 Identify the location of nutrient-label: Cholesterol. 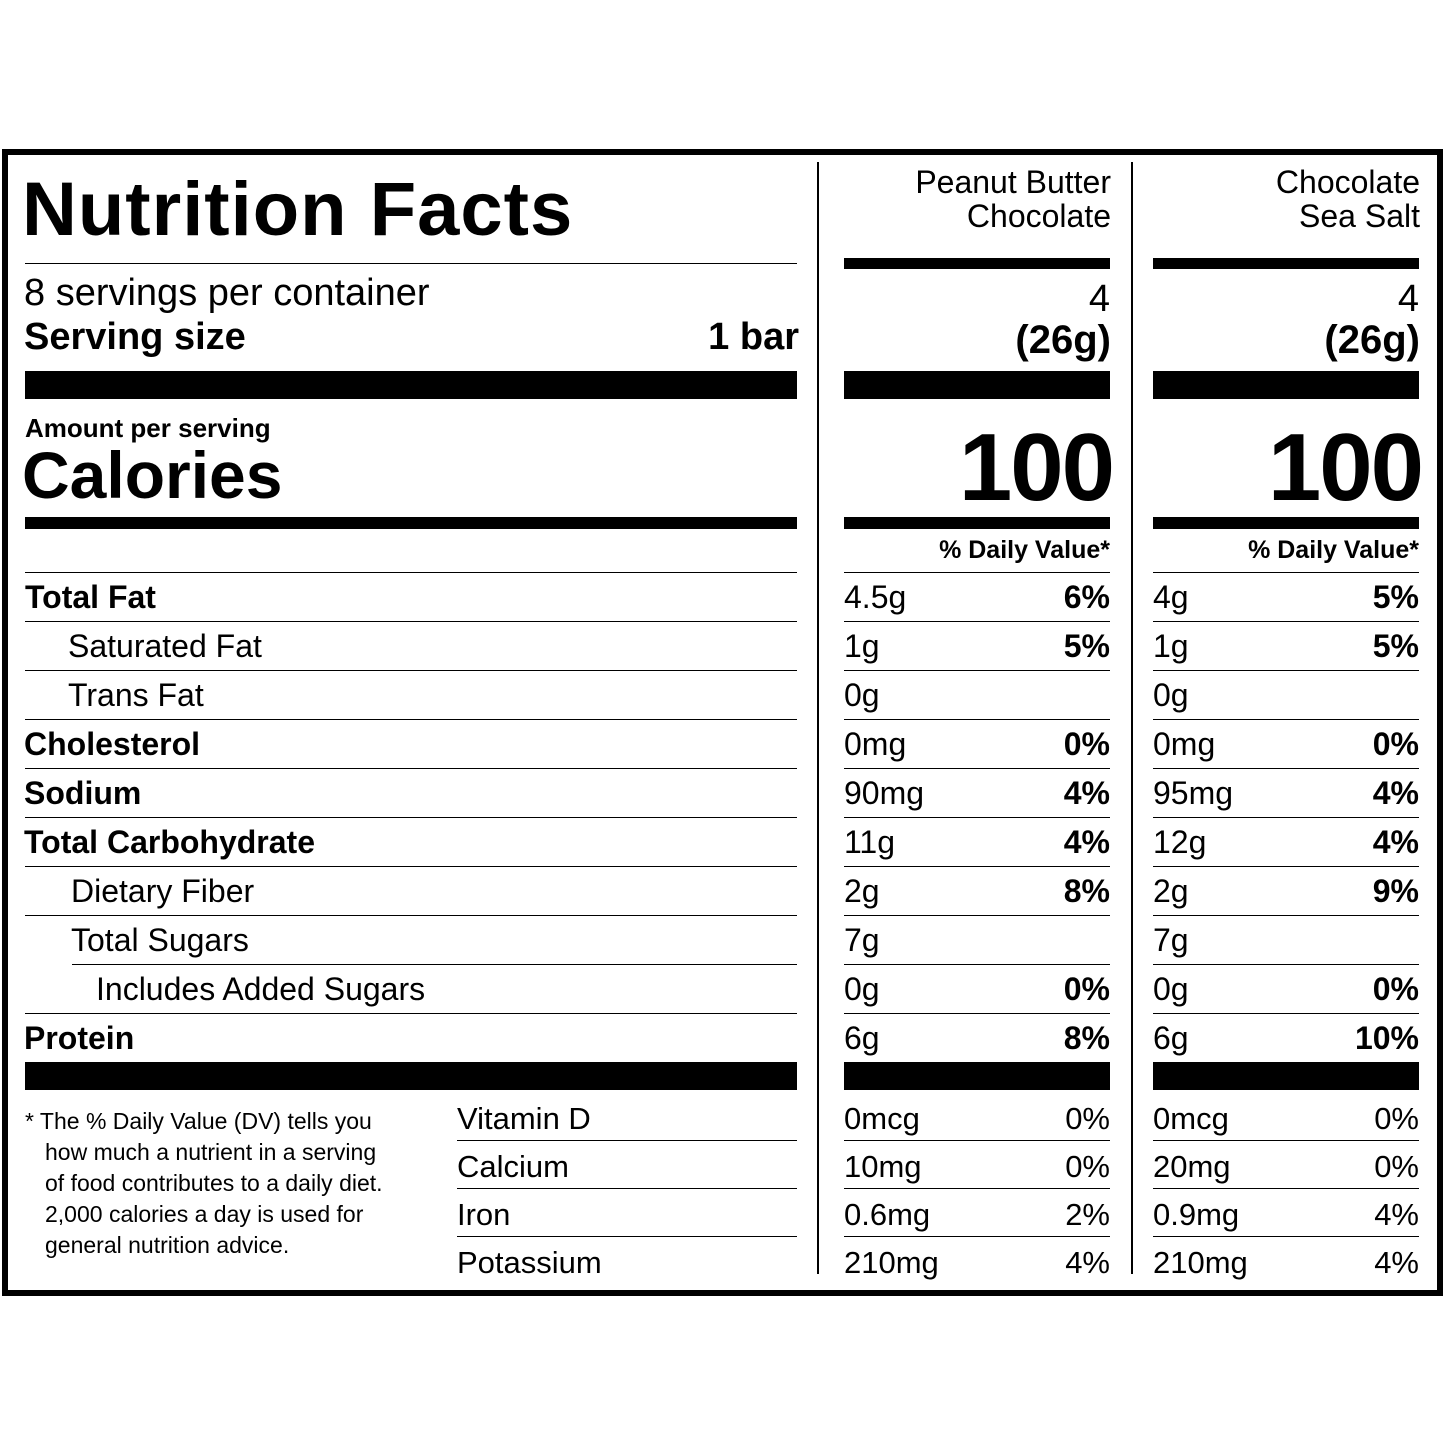
(112, 744).